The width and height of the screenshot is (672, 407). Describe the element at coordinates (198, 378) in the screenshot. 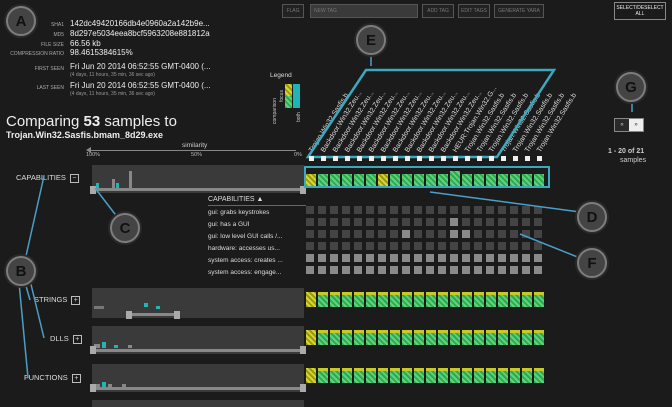

I see `functions-histogram` at that location.